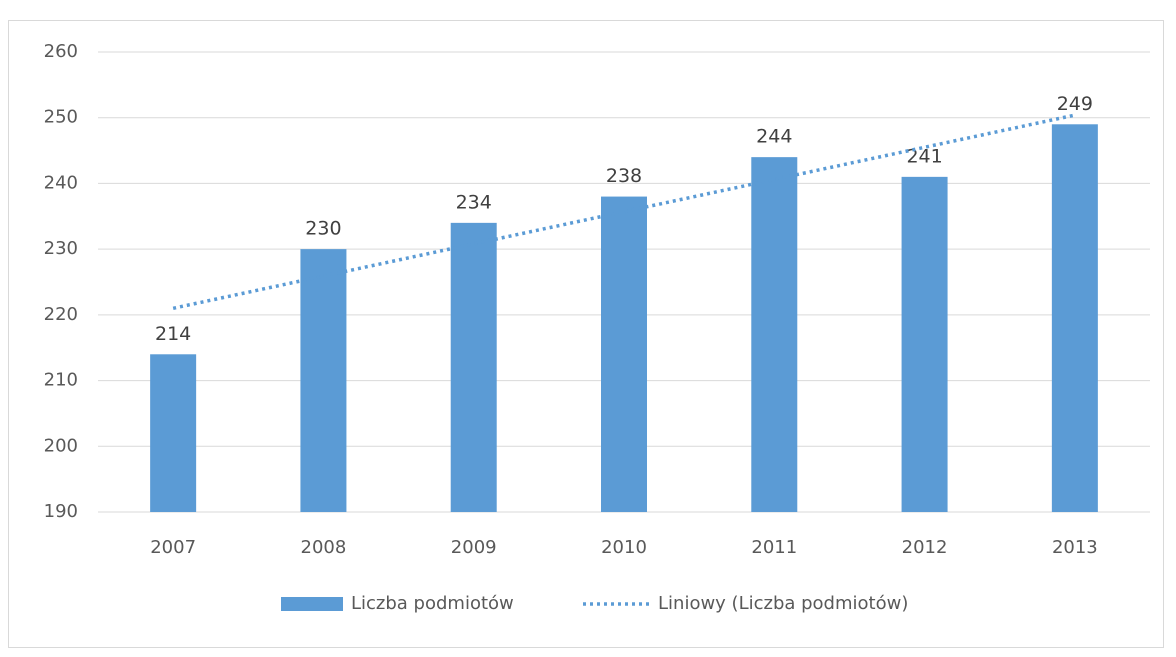  Describe the element at coordinates (783, 603) in the screenshot. I see `legend-label: Liniowy (Liczba podmiotów)` at that location.